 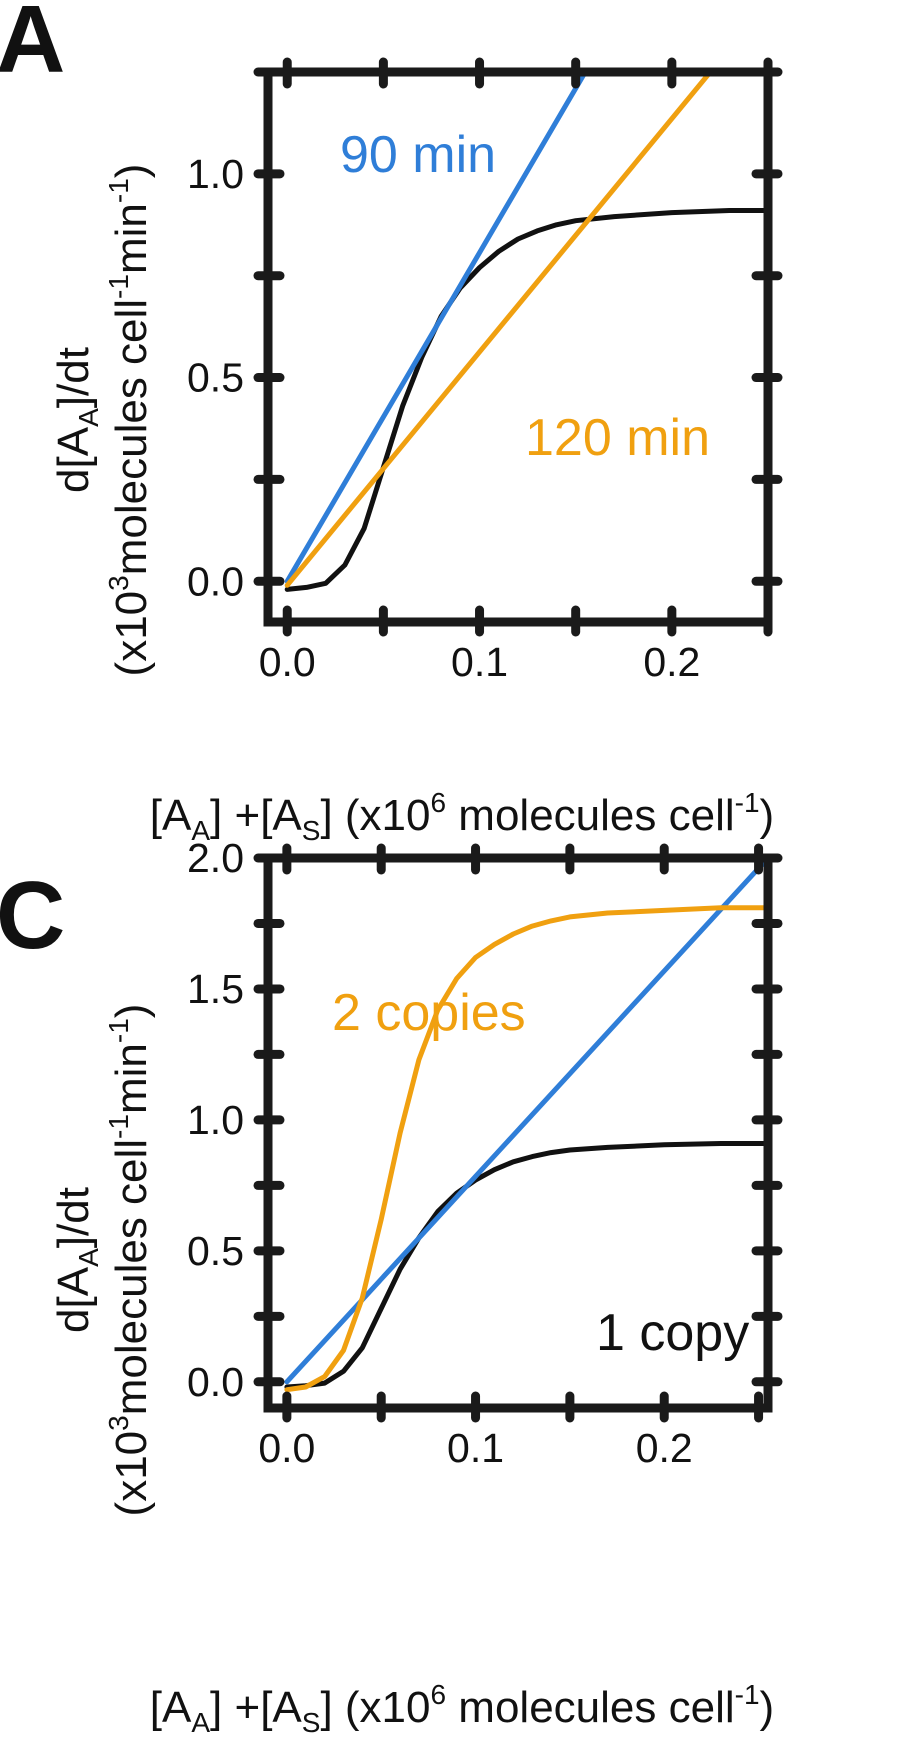 I want to click on panel-c-x-tick-label: 0.1, so click(x=475, y=1448).